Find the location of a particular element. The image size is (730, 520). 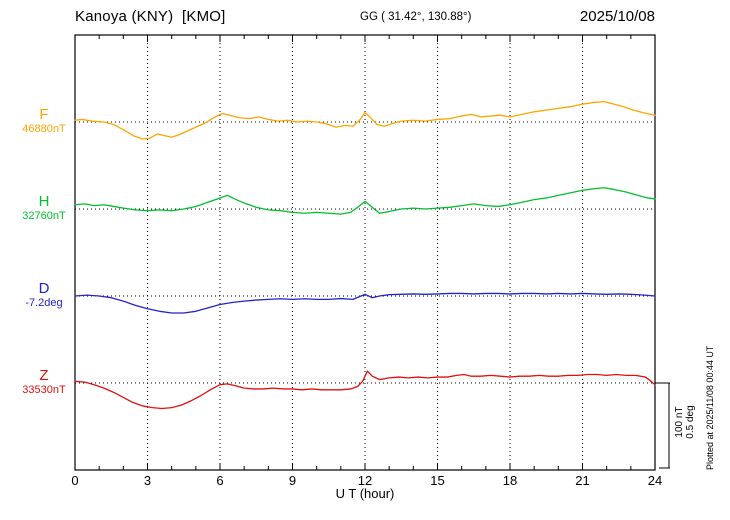

trace-F is located at coordinates (365, 120).